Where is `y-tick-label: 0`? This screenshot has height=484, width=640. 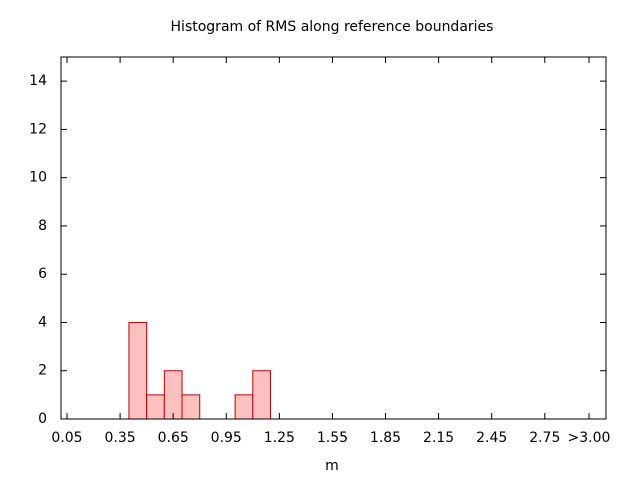
y-tick-label: 0 is located at coordinates (42, 419).